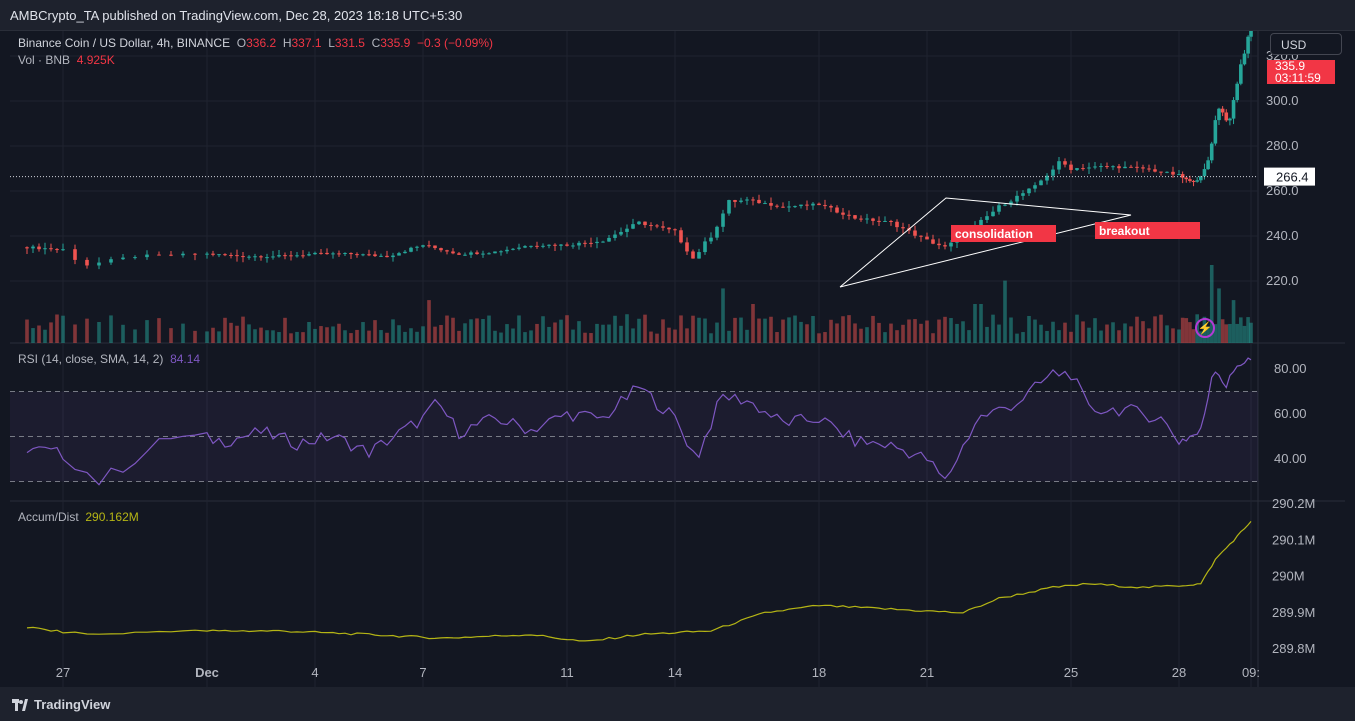 The height and width of the screenshot is (721, 1355). I want to click on volume-value: 4.925K, so click(95, 60).